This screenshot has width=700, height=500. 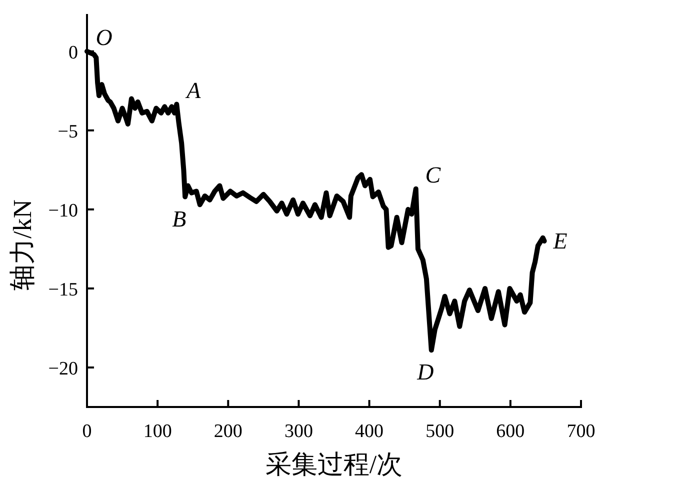 I want to click on x-axis-title: 采集过程/次, so click(x=334, y=464).